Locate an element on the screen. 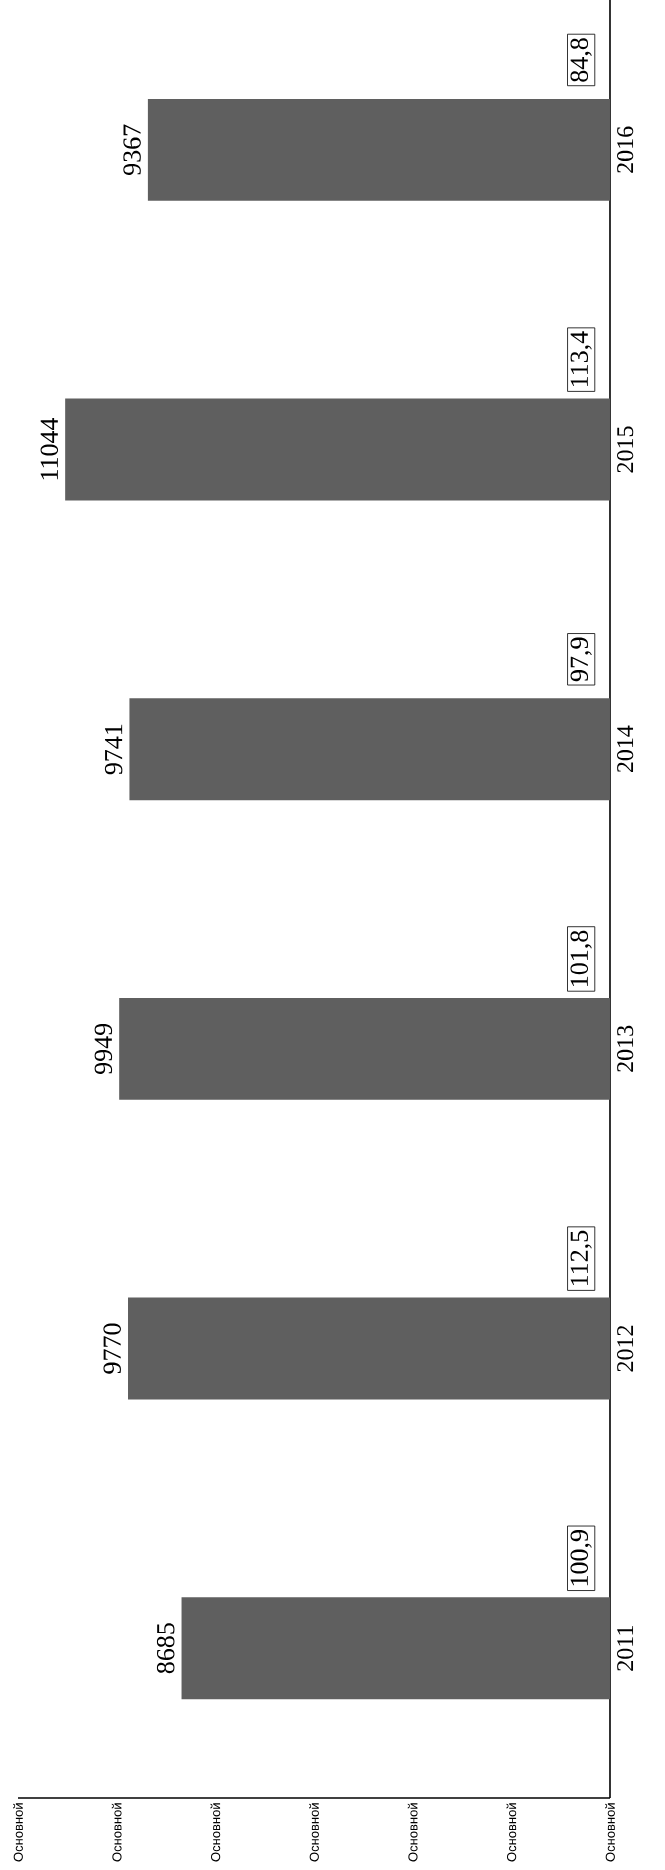 This screenshot has width=665, height=1870. data-label: 9949 is located at coordinates (103, 1049).